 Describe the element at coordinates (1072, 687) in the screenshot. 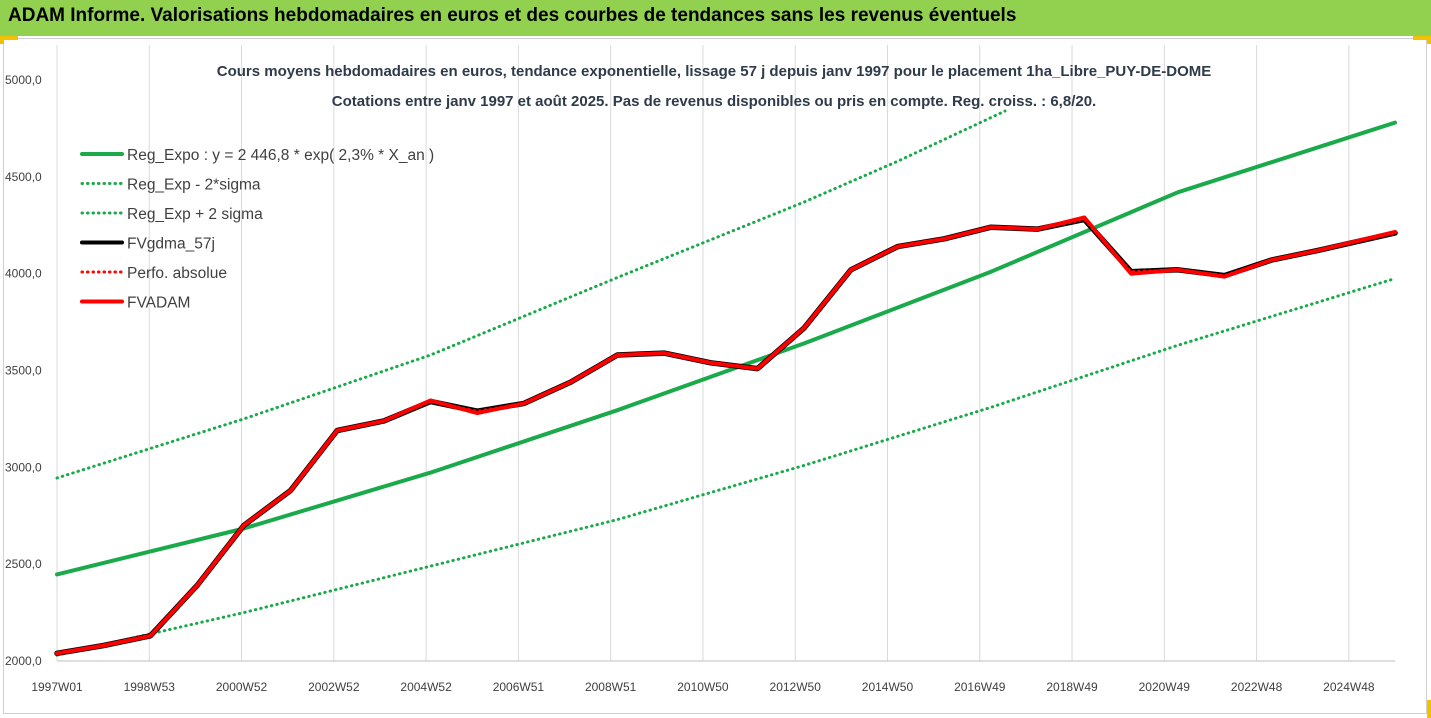

I see `x-tick-label: 2018W49` at that location.